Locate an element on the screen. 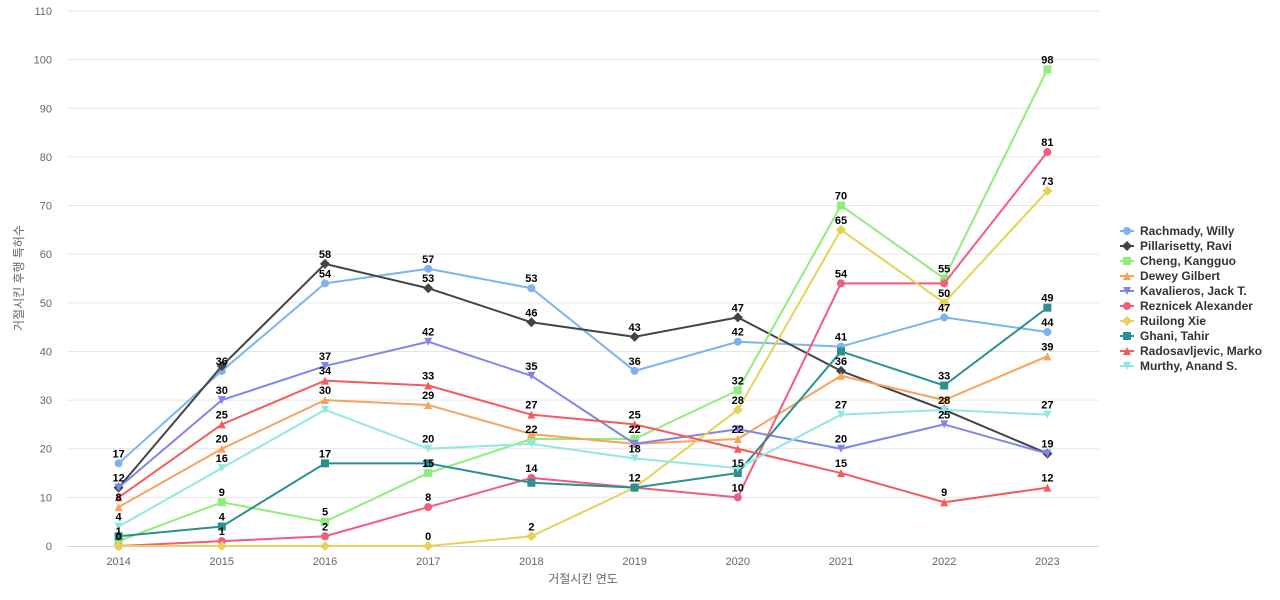 This screenshot has width=1280, height=600. data-label: 25 is located at coordinates (222, 415).